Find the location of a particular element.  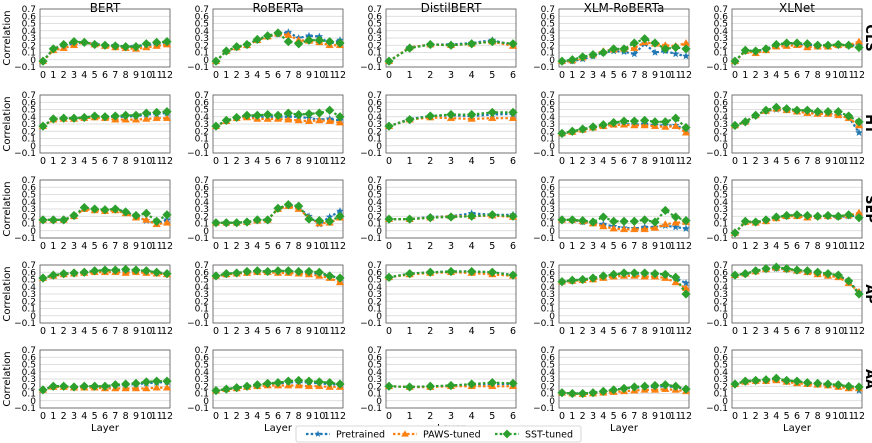

panel-distilbert-sep: −0.100.10.20.30.40.50.60.70 1 2 3 4 5 6 is located at coordinates (439, 214).